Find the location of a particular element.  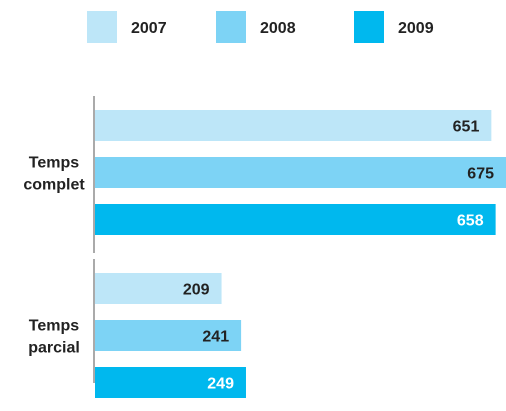

legend: 2007 2008 2009 is located at coordinates (260, 27).